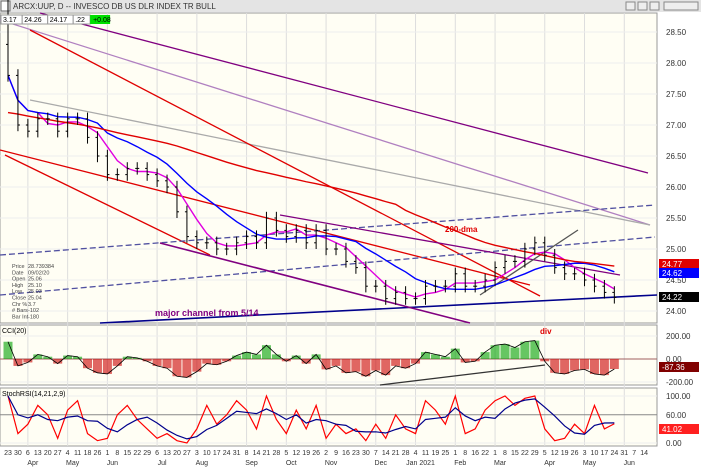 This screenshot has width=701, height=475. What do you see at coordinates (676, 280) in the screenshot?
I see `price-tick-label: 24.50` at bounding box center [676, 280].